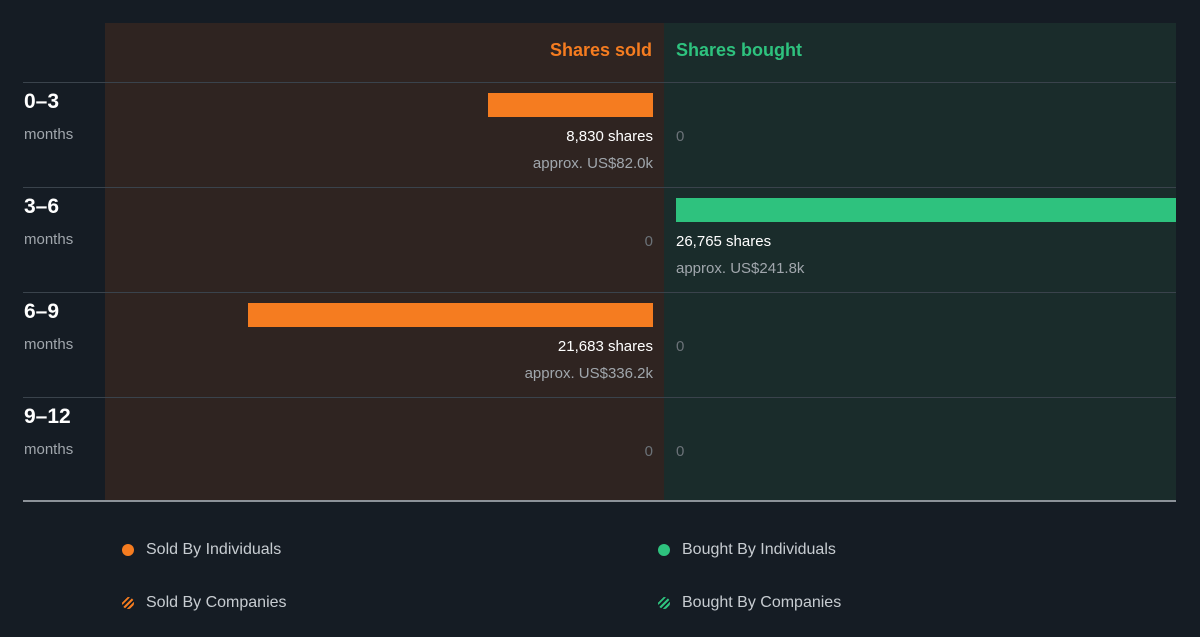 The image size is (1200, 637). What do you see at coordinates (42, 101) in the screenshot?
I see `period-label: 0–3` at bounding box center [42, 101].